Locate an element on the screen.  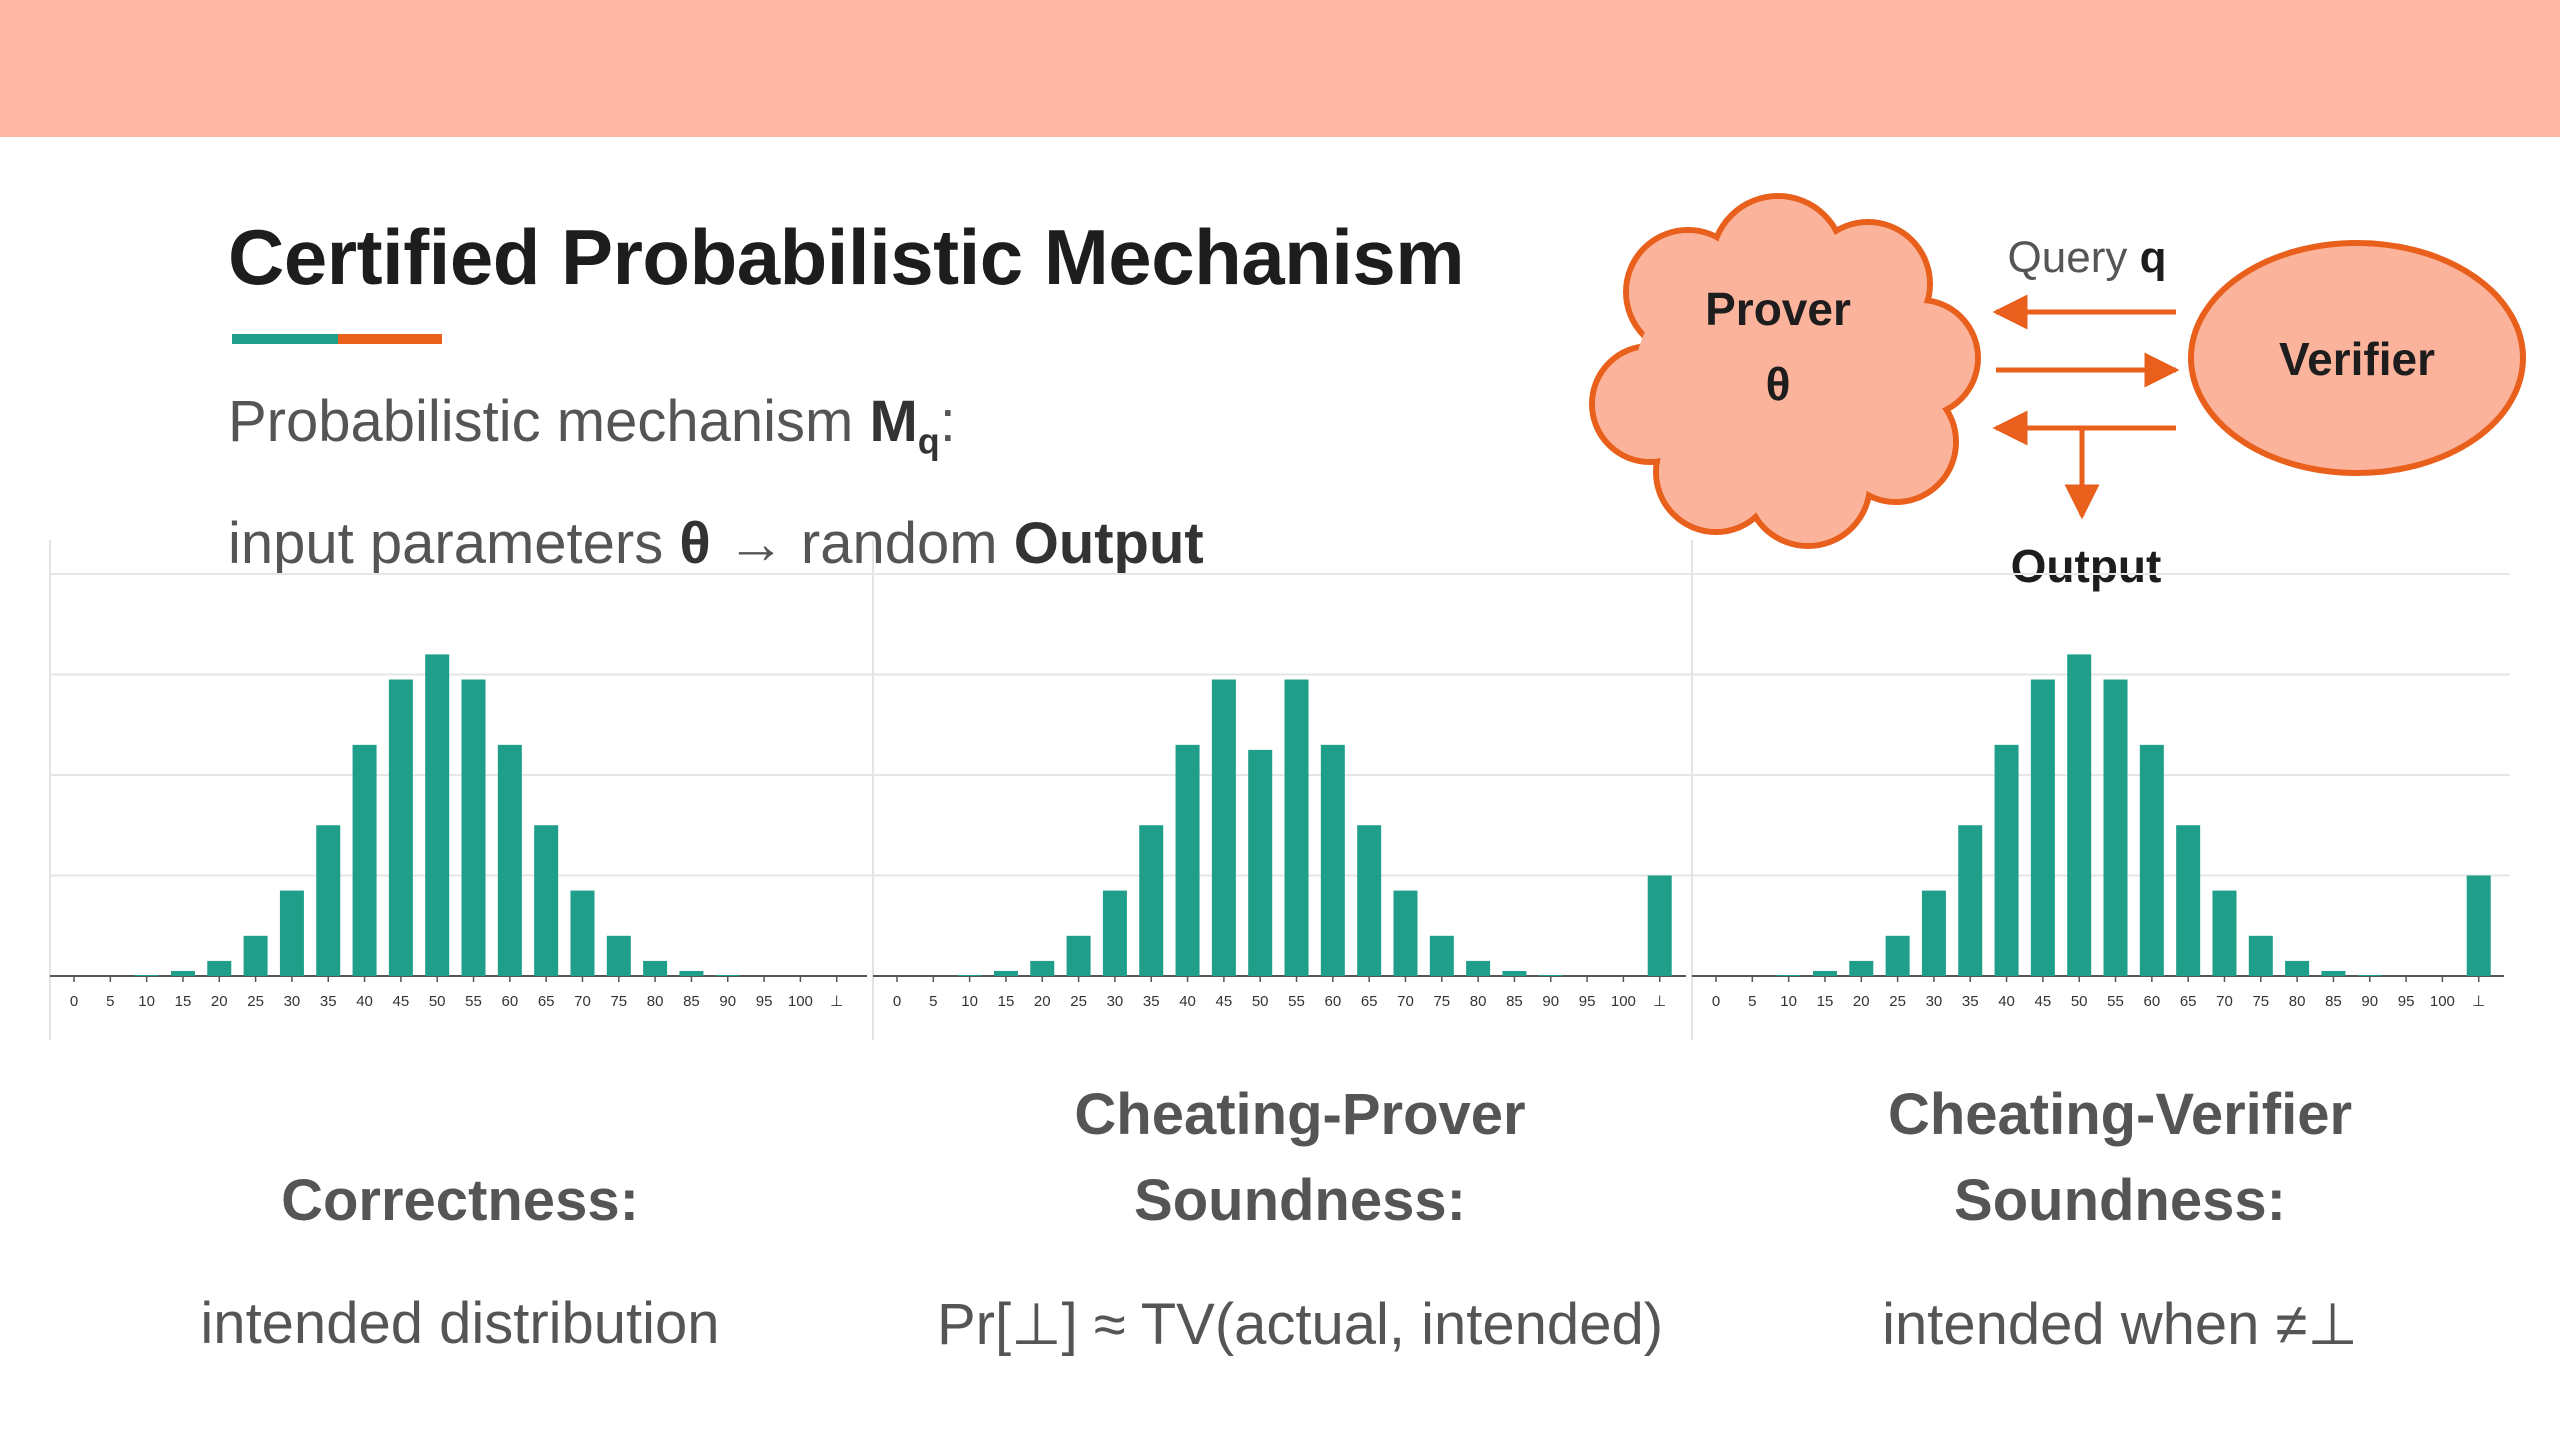
mechanism-subscript: q is located at coordinates (928, 441).